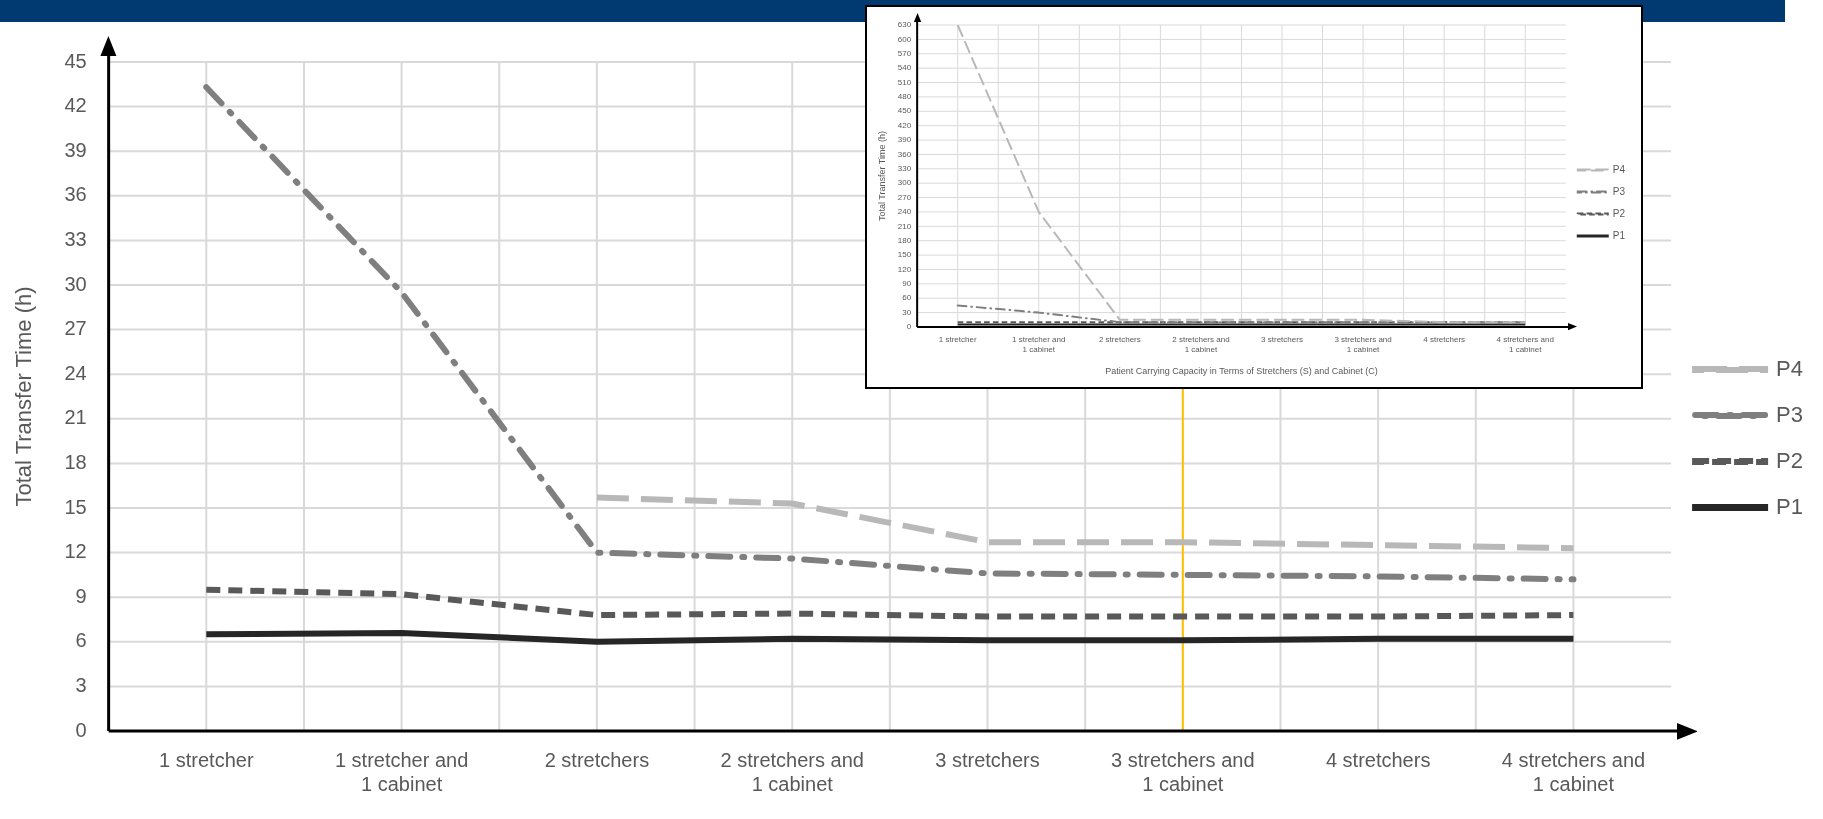 This screenshot has width=1823, height=819. I want to click on y-tick-label: 21, so click(75, 417).